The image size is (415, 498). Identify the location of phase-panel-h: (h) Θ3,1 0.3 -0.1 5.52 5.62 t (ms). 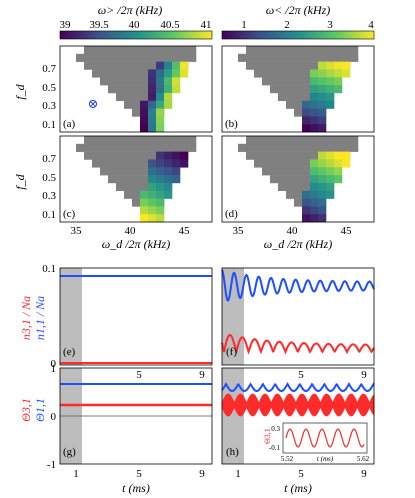
(298, 416).